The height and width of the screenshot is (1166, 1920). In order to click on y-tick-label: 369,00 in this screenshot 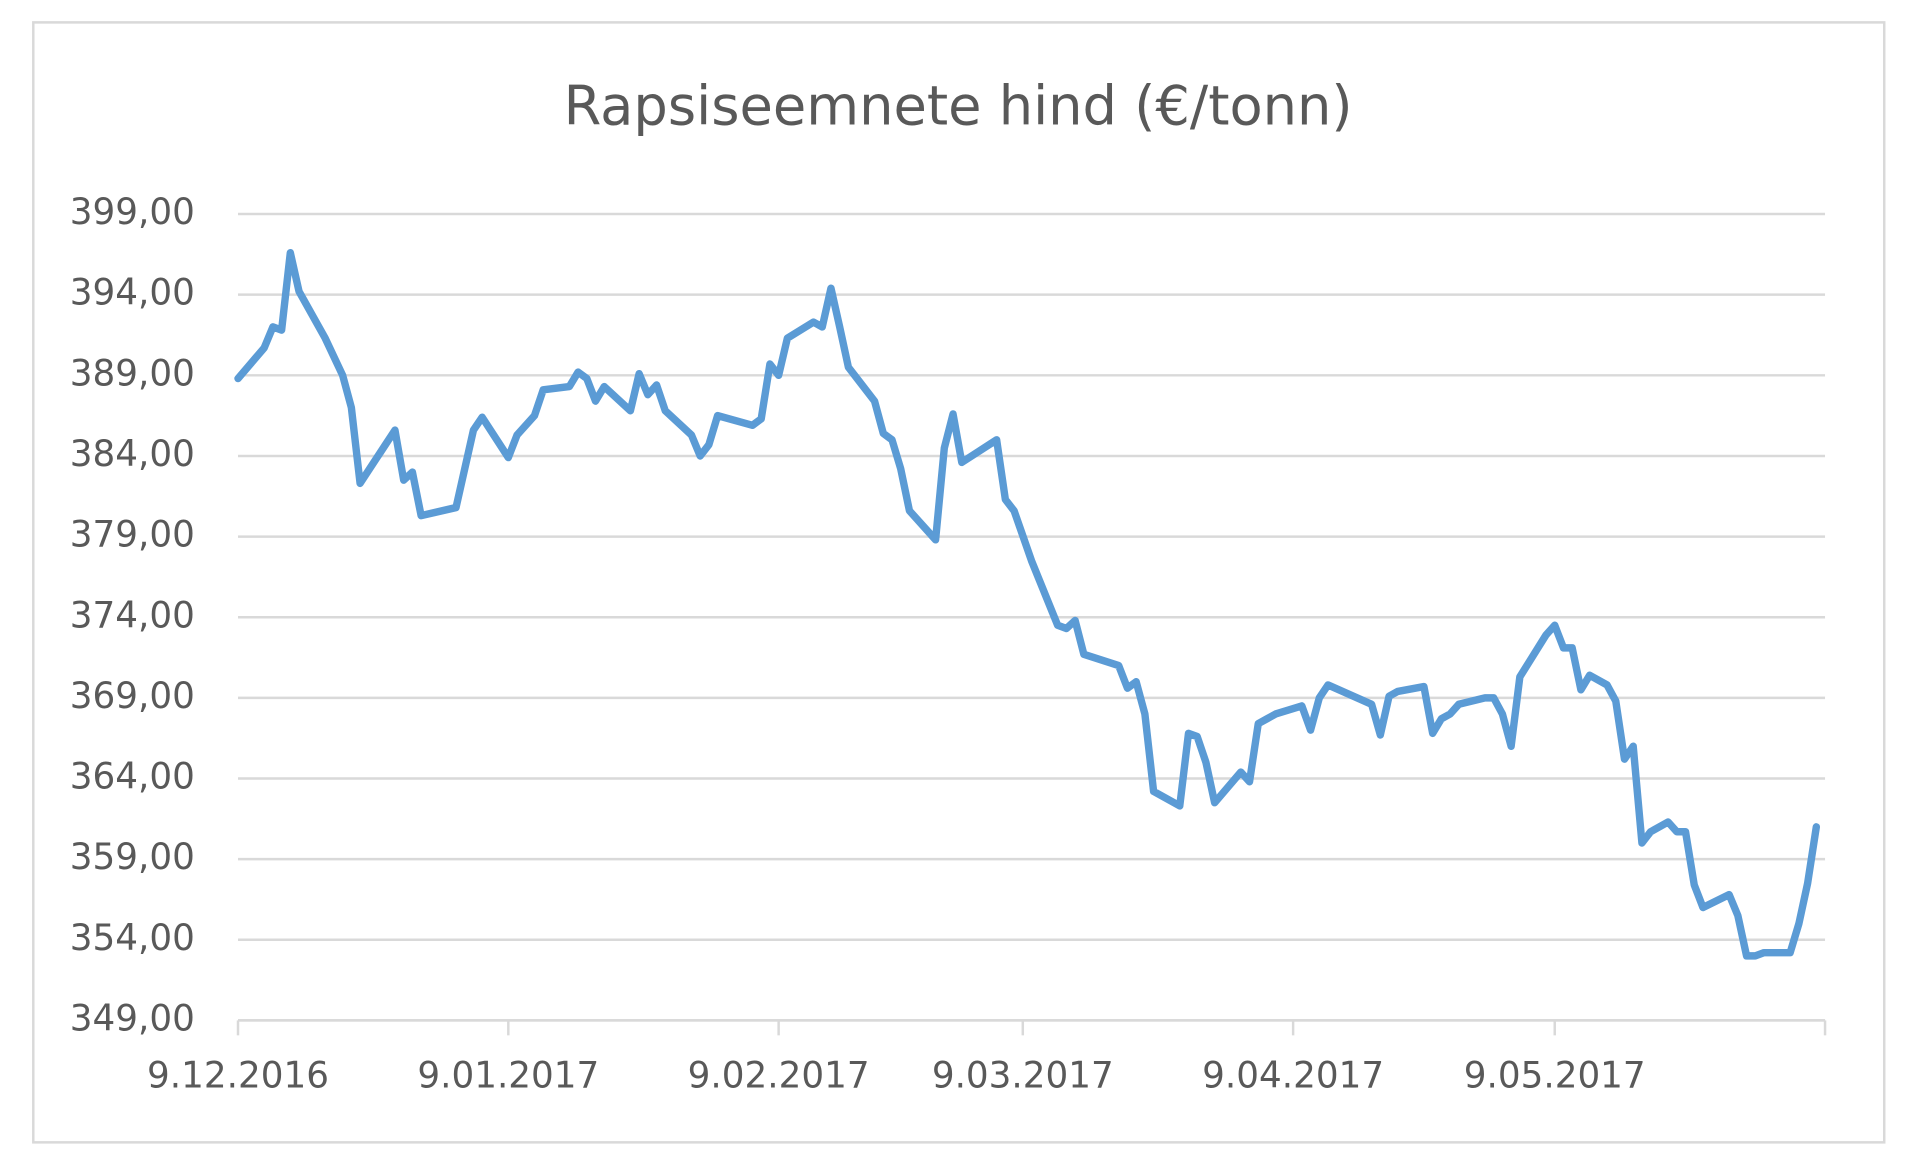, I will do `click(132, 696)`.